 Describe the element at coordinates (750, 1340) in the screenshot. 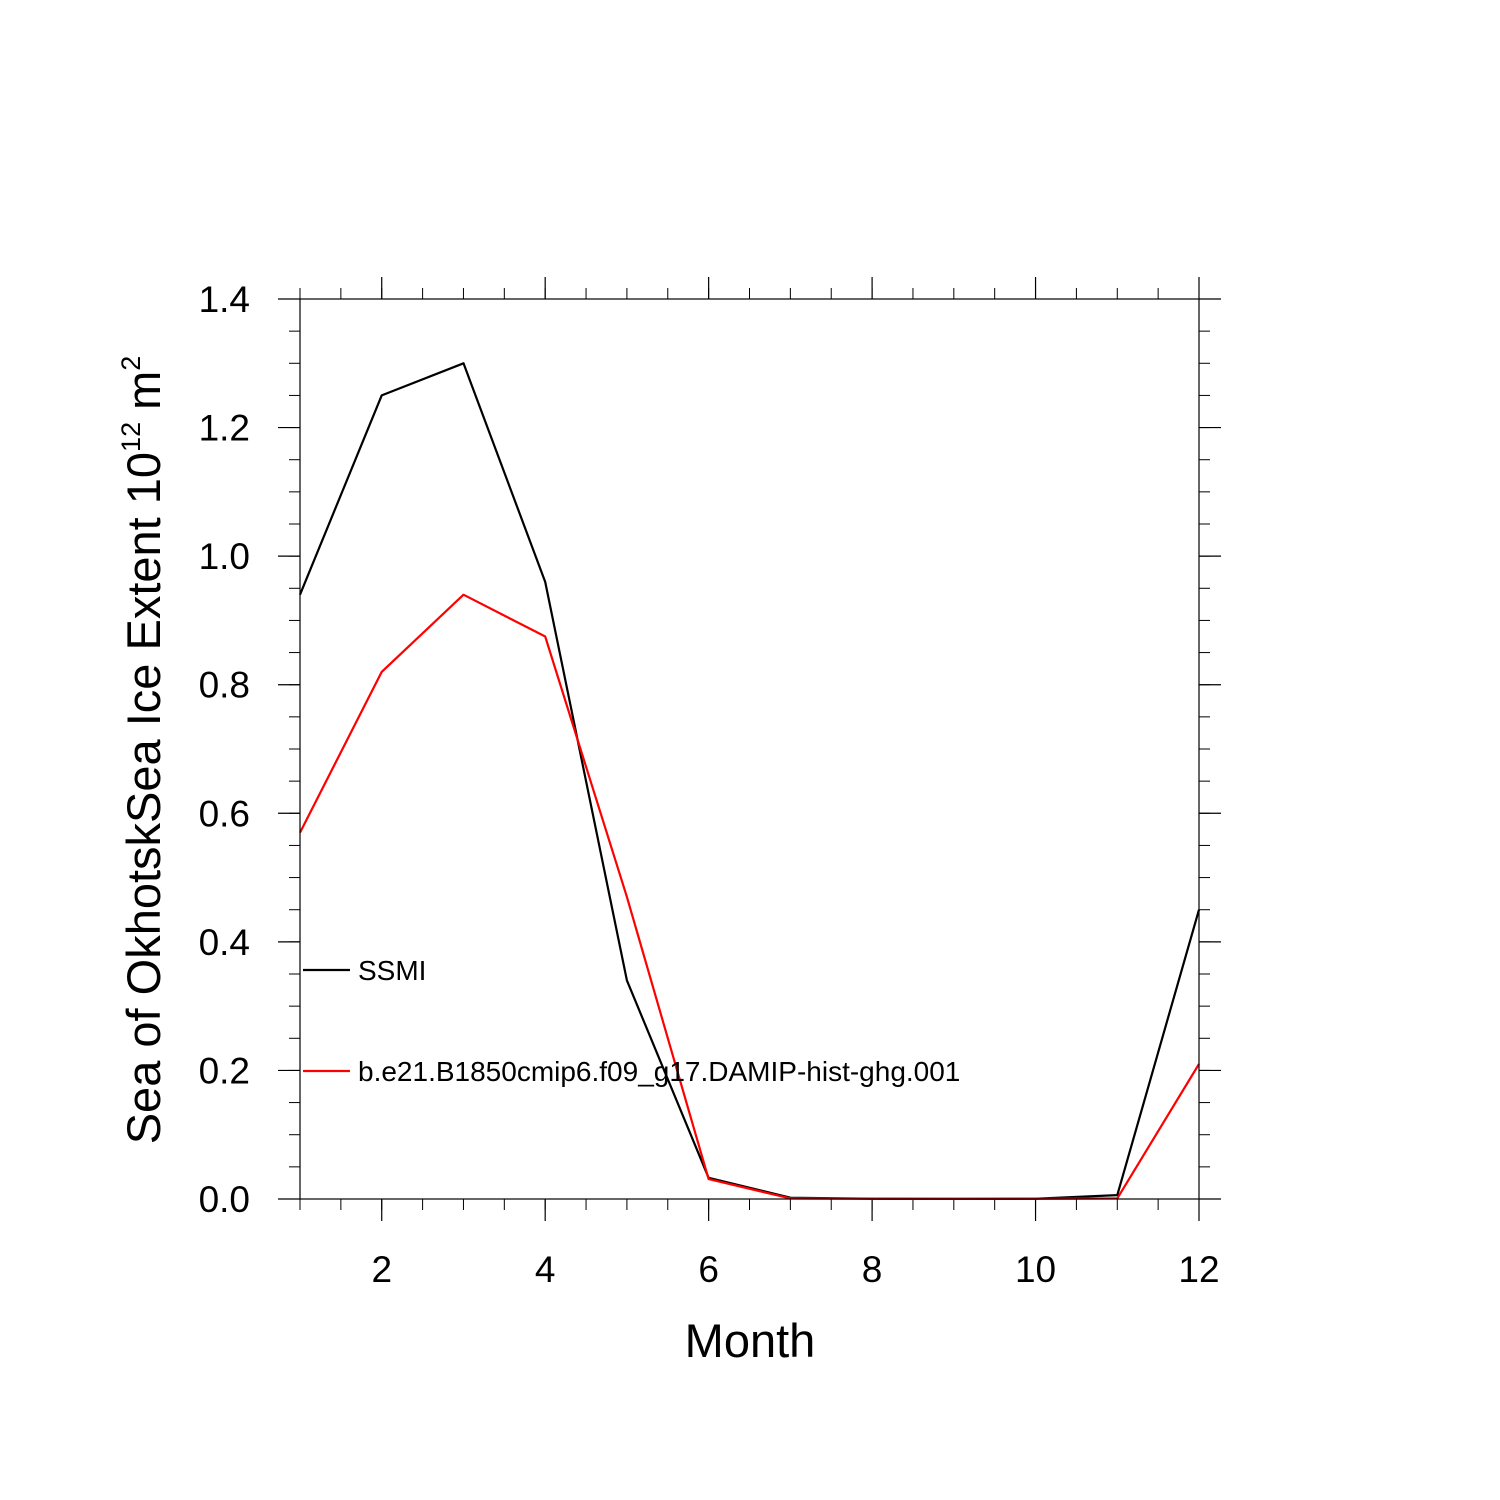

I see `x-axis-title: Month` at that location.